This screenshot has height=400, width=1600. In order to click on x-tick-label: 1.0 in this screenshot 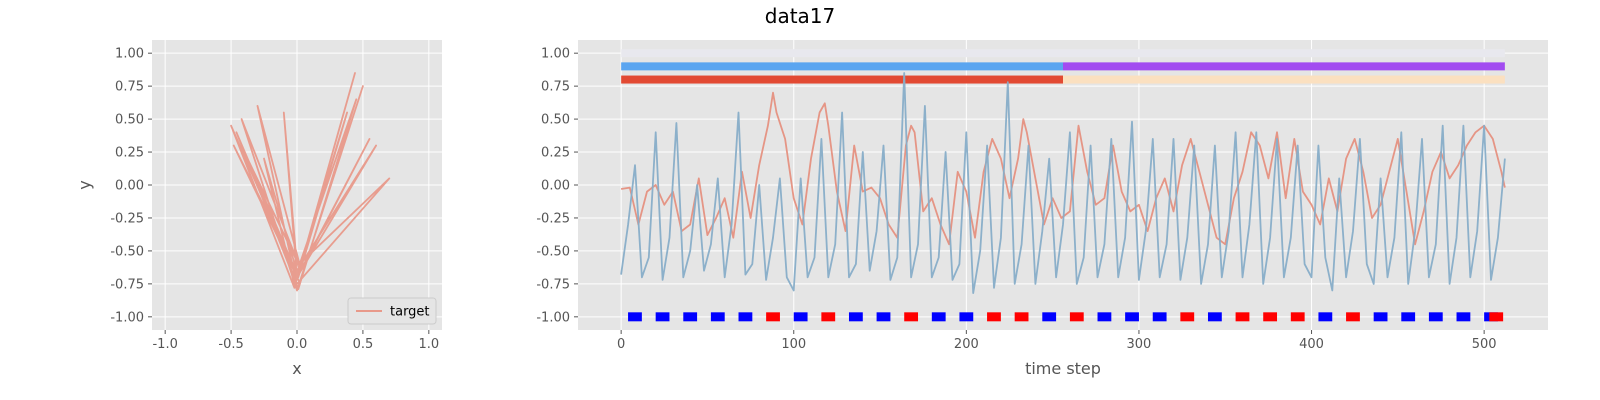, I will do `click(428, 344)`.